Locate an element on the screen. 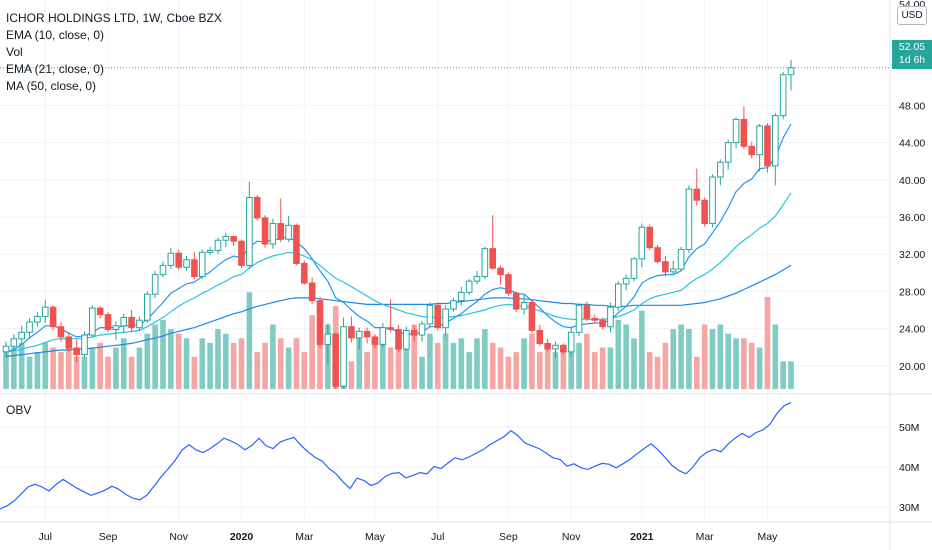 The height and width of the screenshot is (550, 932). price-tick-label: 36.00 is located at coordinates (912, 218).